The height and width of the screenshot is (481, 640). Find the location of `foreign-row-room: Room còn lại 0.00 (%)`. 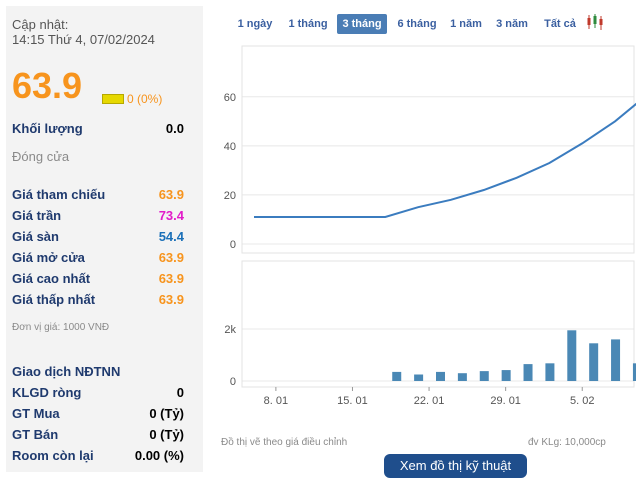

foreign-row-room: Room còn lại 0.00 (%) is located at coordinates (98, 455).